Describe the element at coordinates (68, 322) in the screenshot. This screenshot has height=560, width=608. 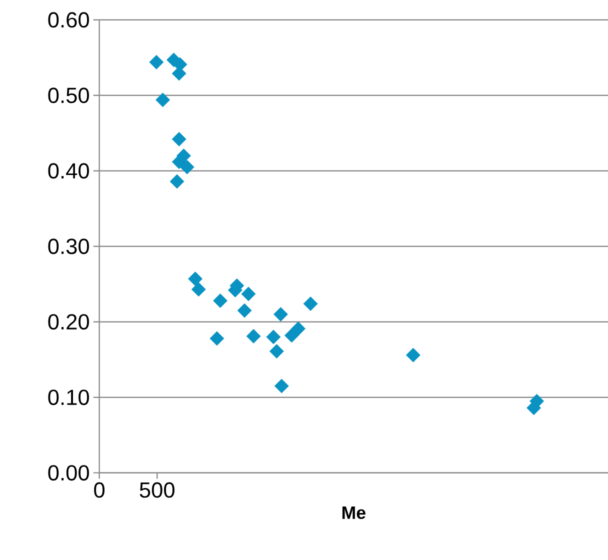
I see `y-tick-label: 0.20` at that location.